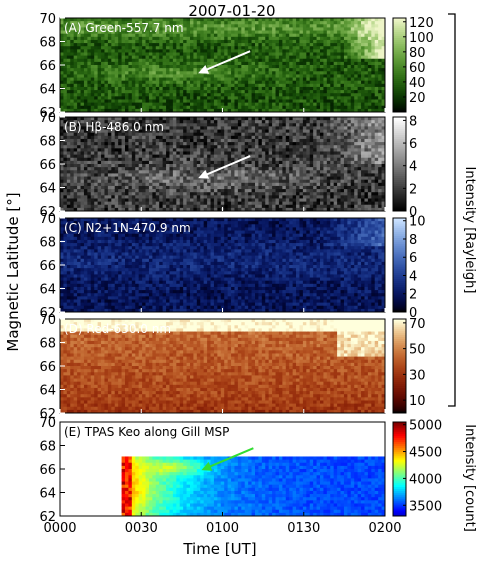  I want to click on x-tick-label: 0000, so click(59, 528).